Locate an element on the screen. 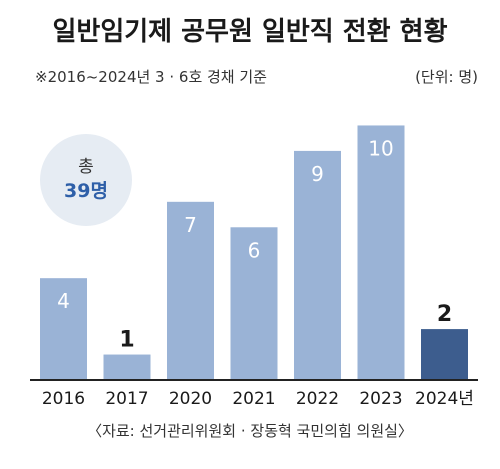 The height and width of the screenshot is (469, 500). unit-label: (단위: 명) is located at coordinates (446, 77).